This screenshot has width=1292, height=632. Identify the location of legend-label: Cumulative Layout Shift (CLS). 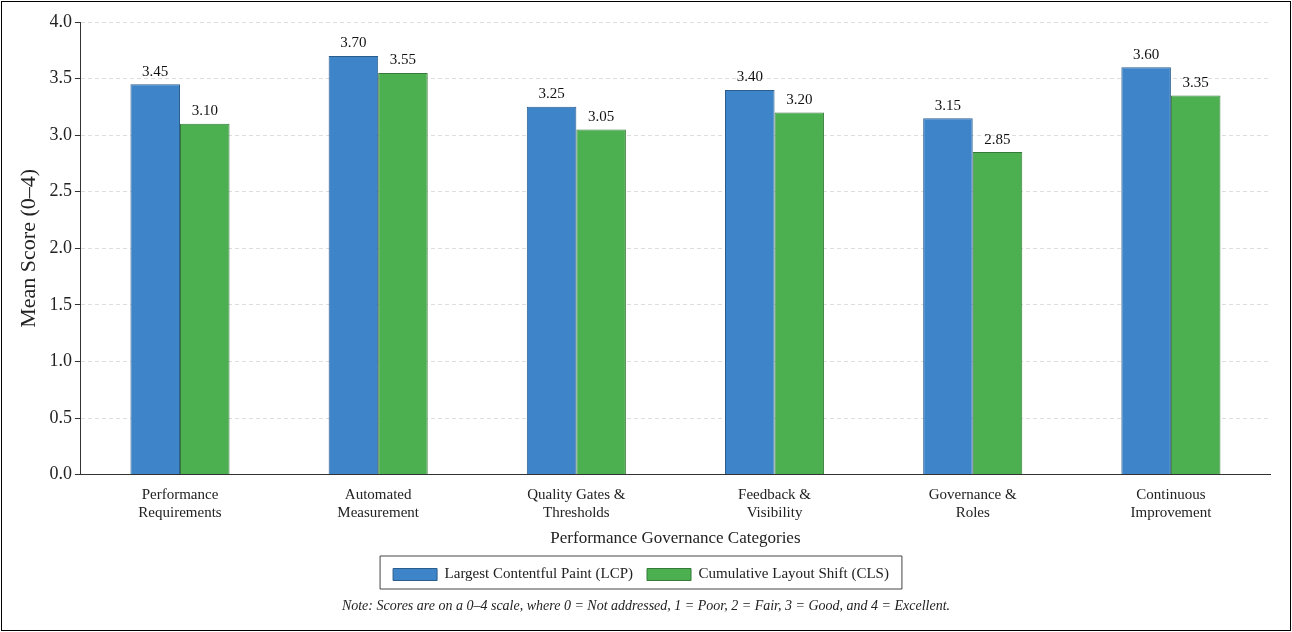
(793, 574).